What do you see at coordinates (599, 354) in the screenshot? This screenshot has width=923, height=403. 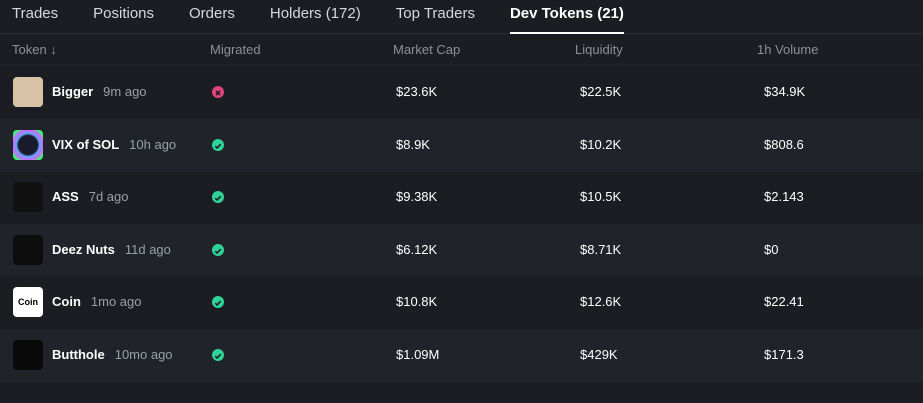 I see `liquidity: $429K` at bounding box center [599, 354].